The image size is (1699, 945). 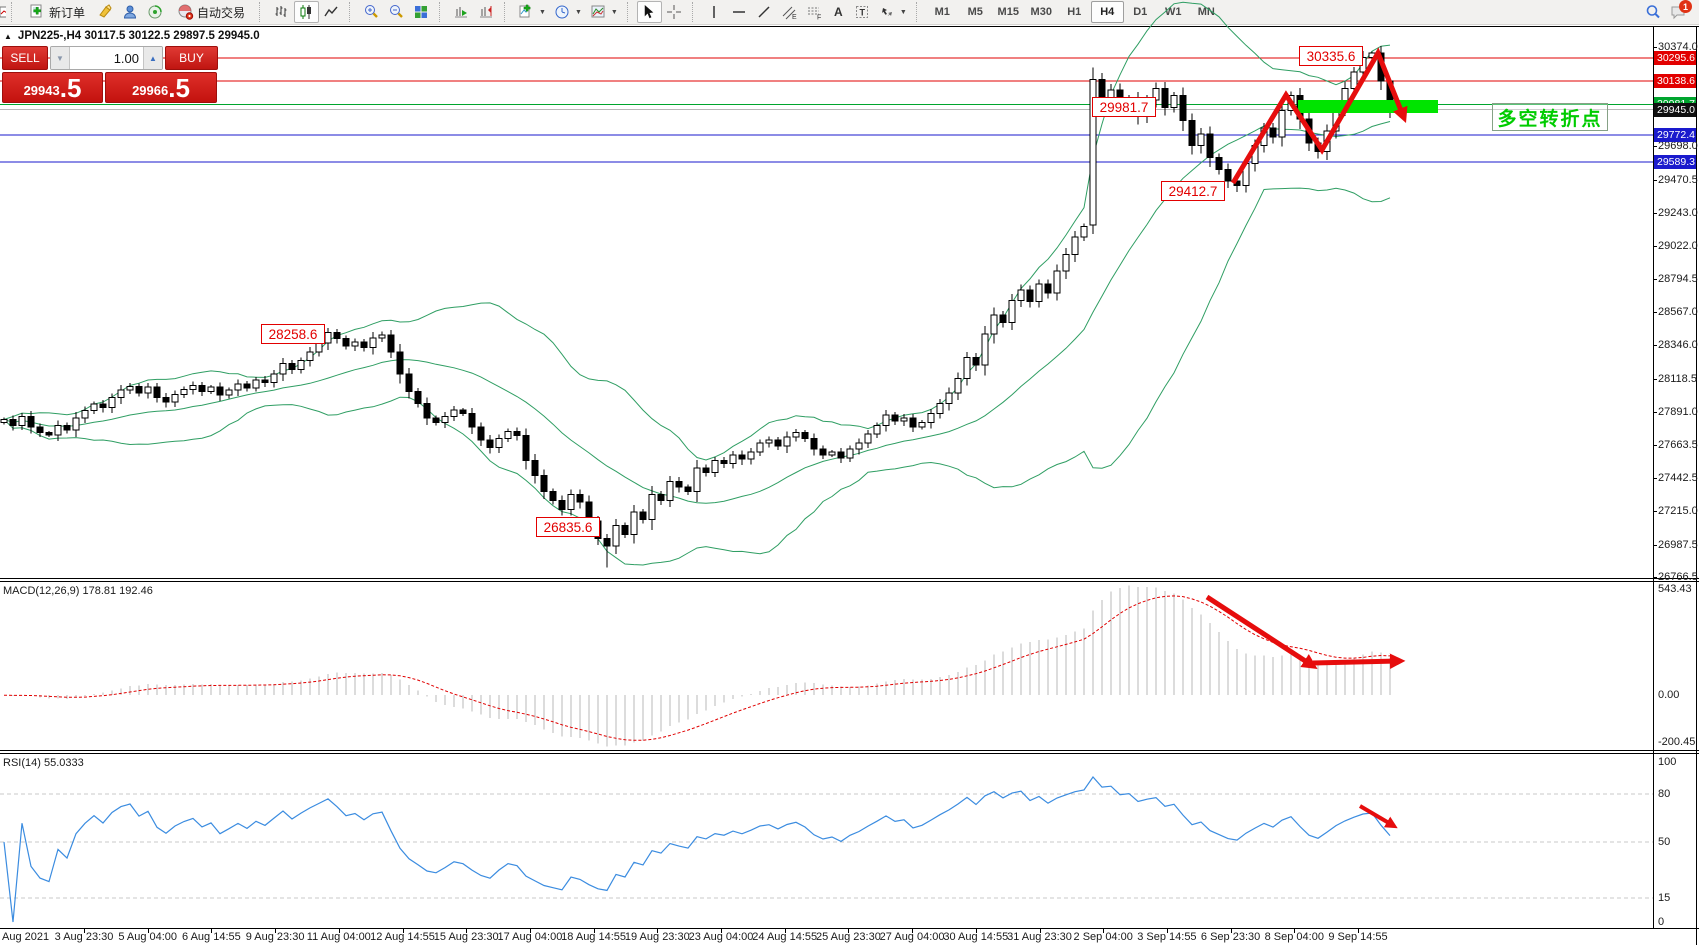 I want to click on price-tick-label: 28567.0, so click(x=1678, y=312).